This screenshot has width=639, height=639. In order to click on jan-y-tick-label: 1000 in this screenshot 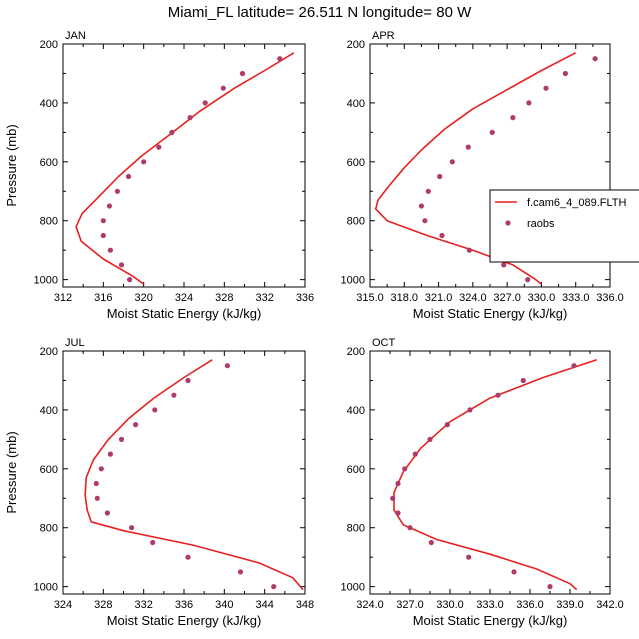, I will do `click(46, 281)`.